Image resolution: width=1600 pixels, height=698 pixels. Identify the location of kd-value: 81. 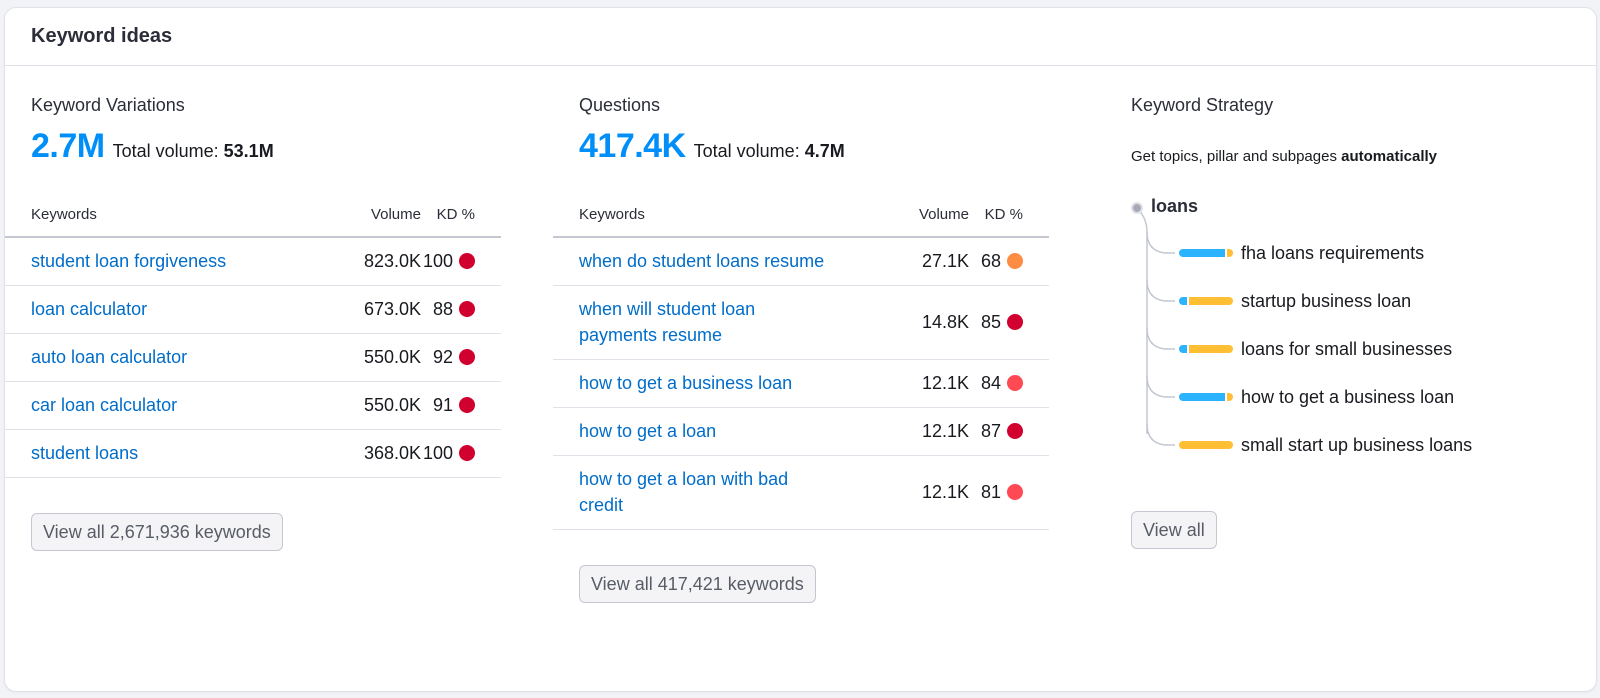
(990, 491).